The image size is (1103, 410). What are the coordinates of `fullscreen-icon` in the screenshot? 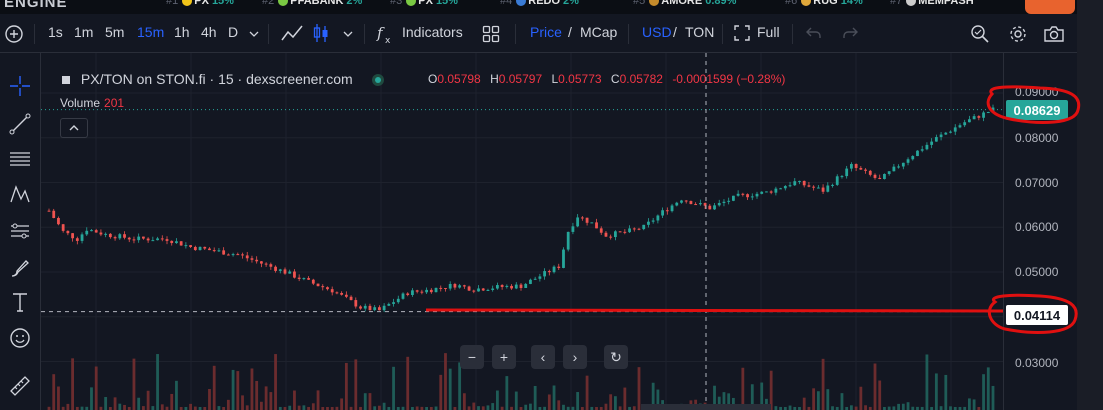 It's located at (742, 33).